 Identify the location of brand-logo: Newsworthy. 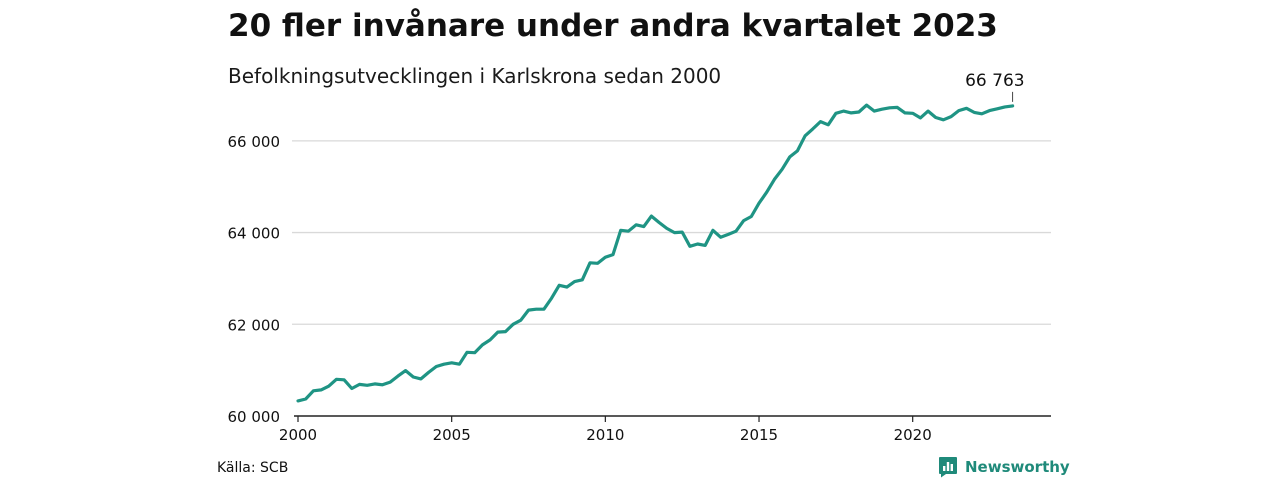
(1004, 467).